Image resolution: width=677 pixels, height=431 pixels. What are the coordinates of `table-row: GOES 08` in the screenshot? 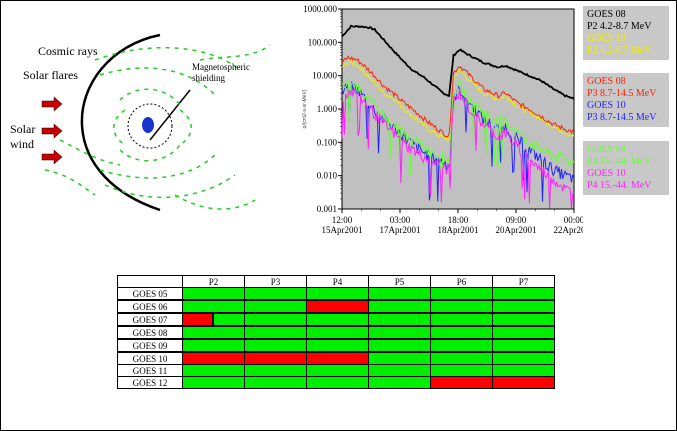 It's located at (336, 332).